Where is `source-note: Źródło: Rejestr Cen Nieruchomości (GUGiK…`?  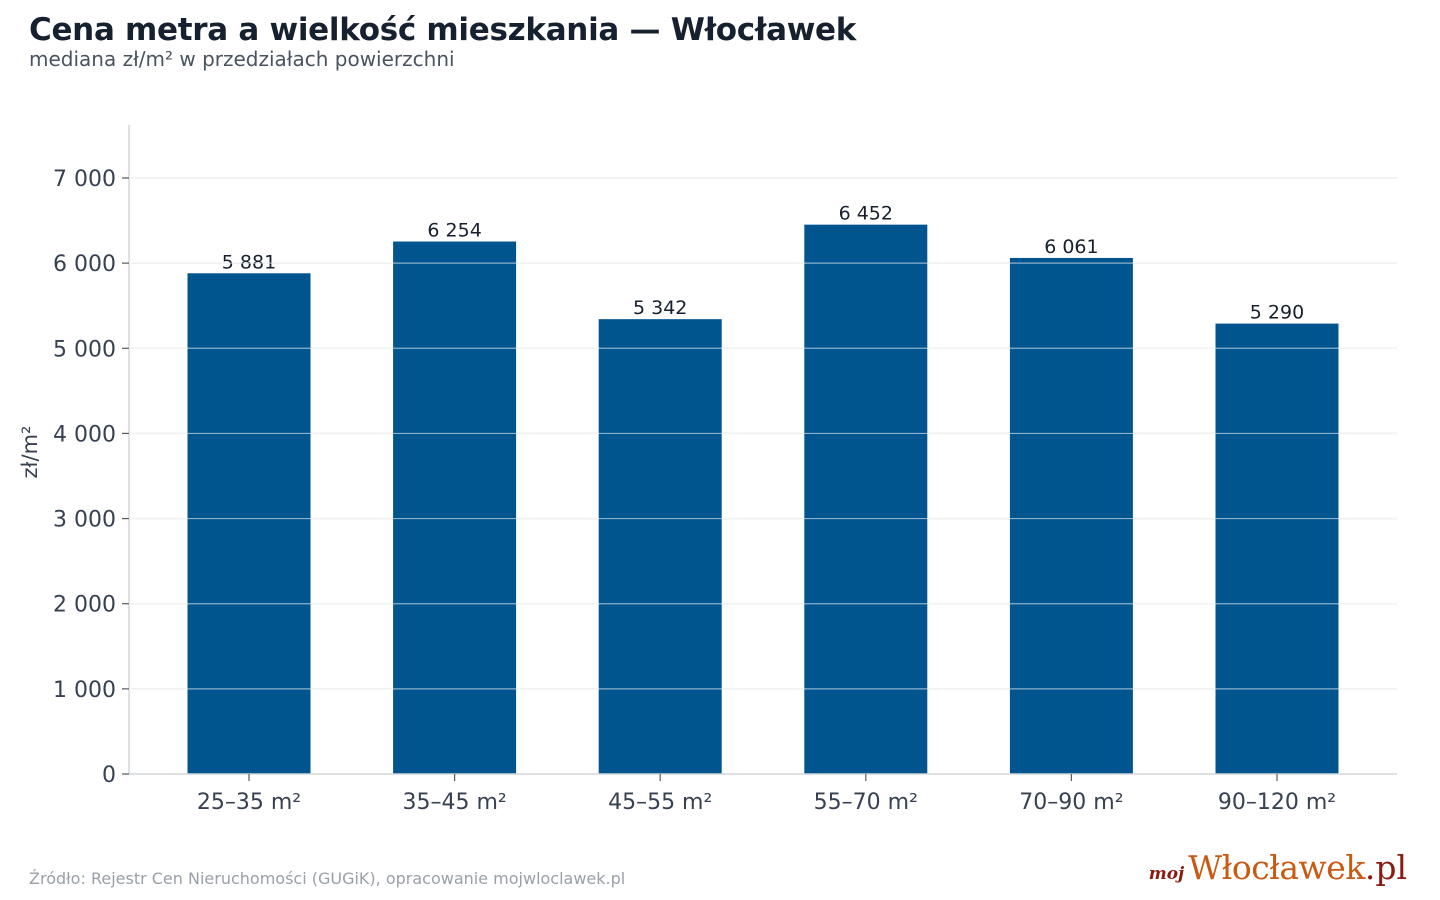 source-note: Źródło: Rejestr Cen Nieruchomości (GUGiK… is located at coordinates (327, 878).